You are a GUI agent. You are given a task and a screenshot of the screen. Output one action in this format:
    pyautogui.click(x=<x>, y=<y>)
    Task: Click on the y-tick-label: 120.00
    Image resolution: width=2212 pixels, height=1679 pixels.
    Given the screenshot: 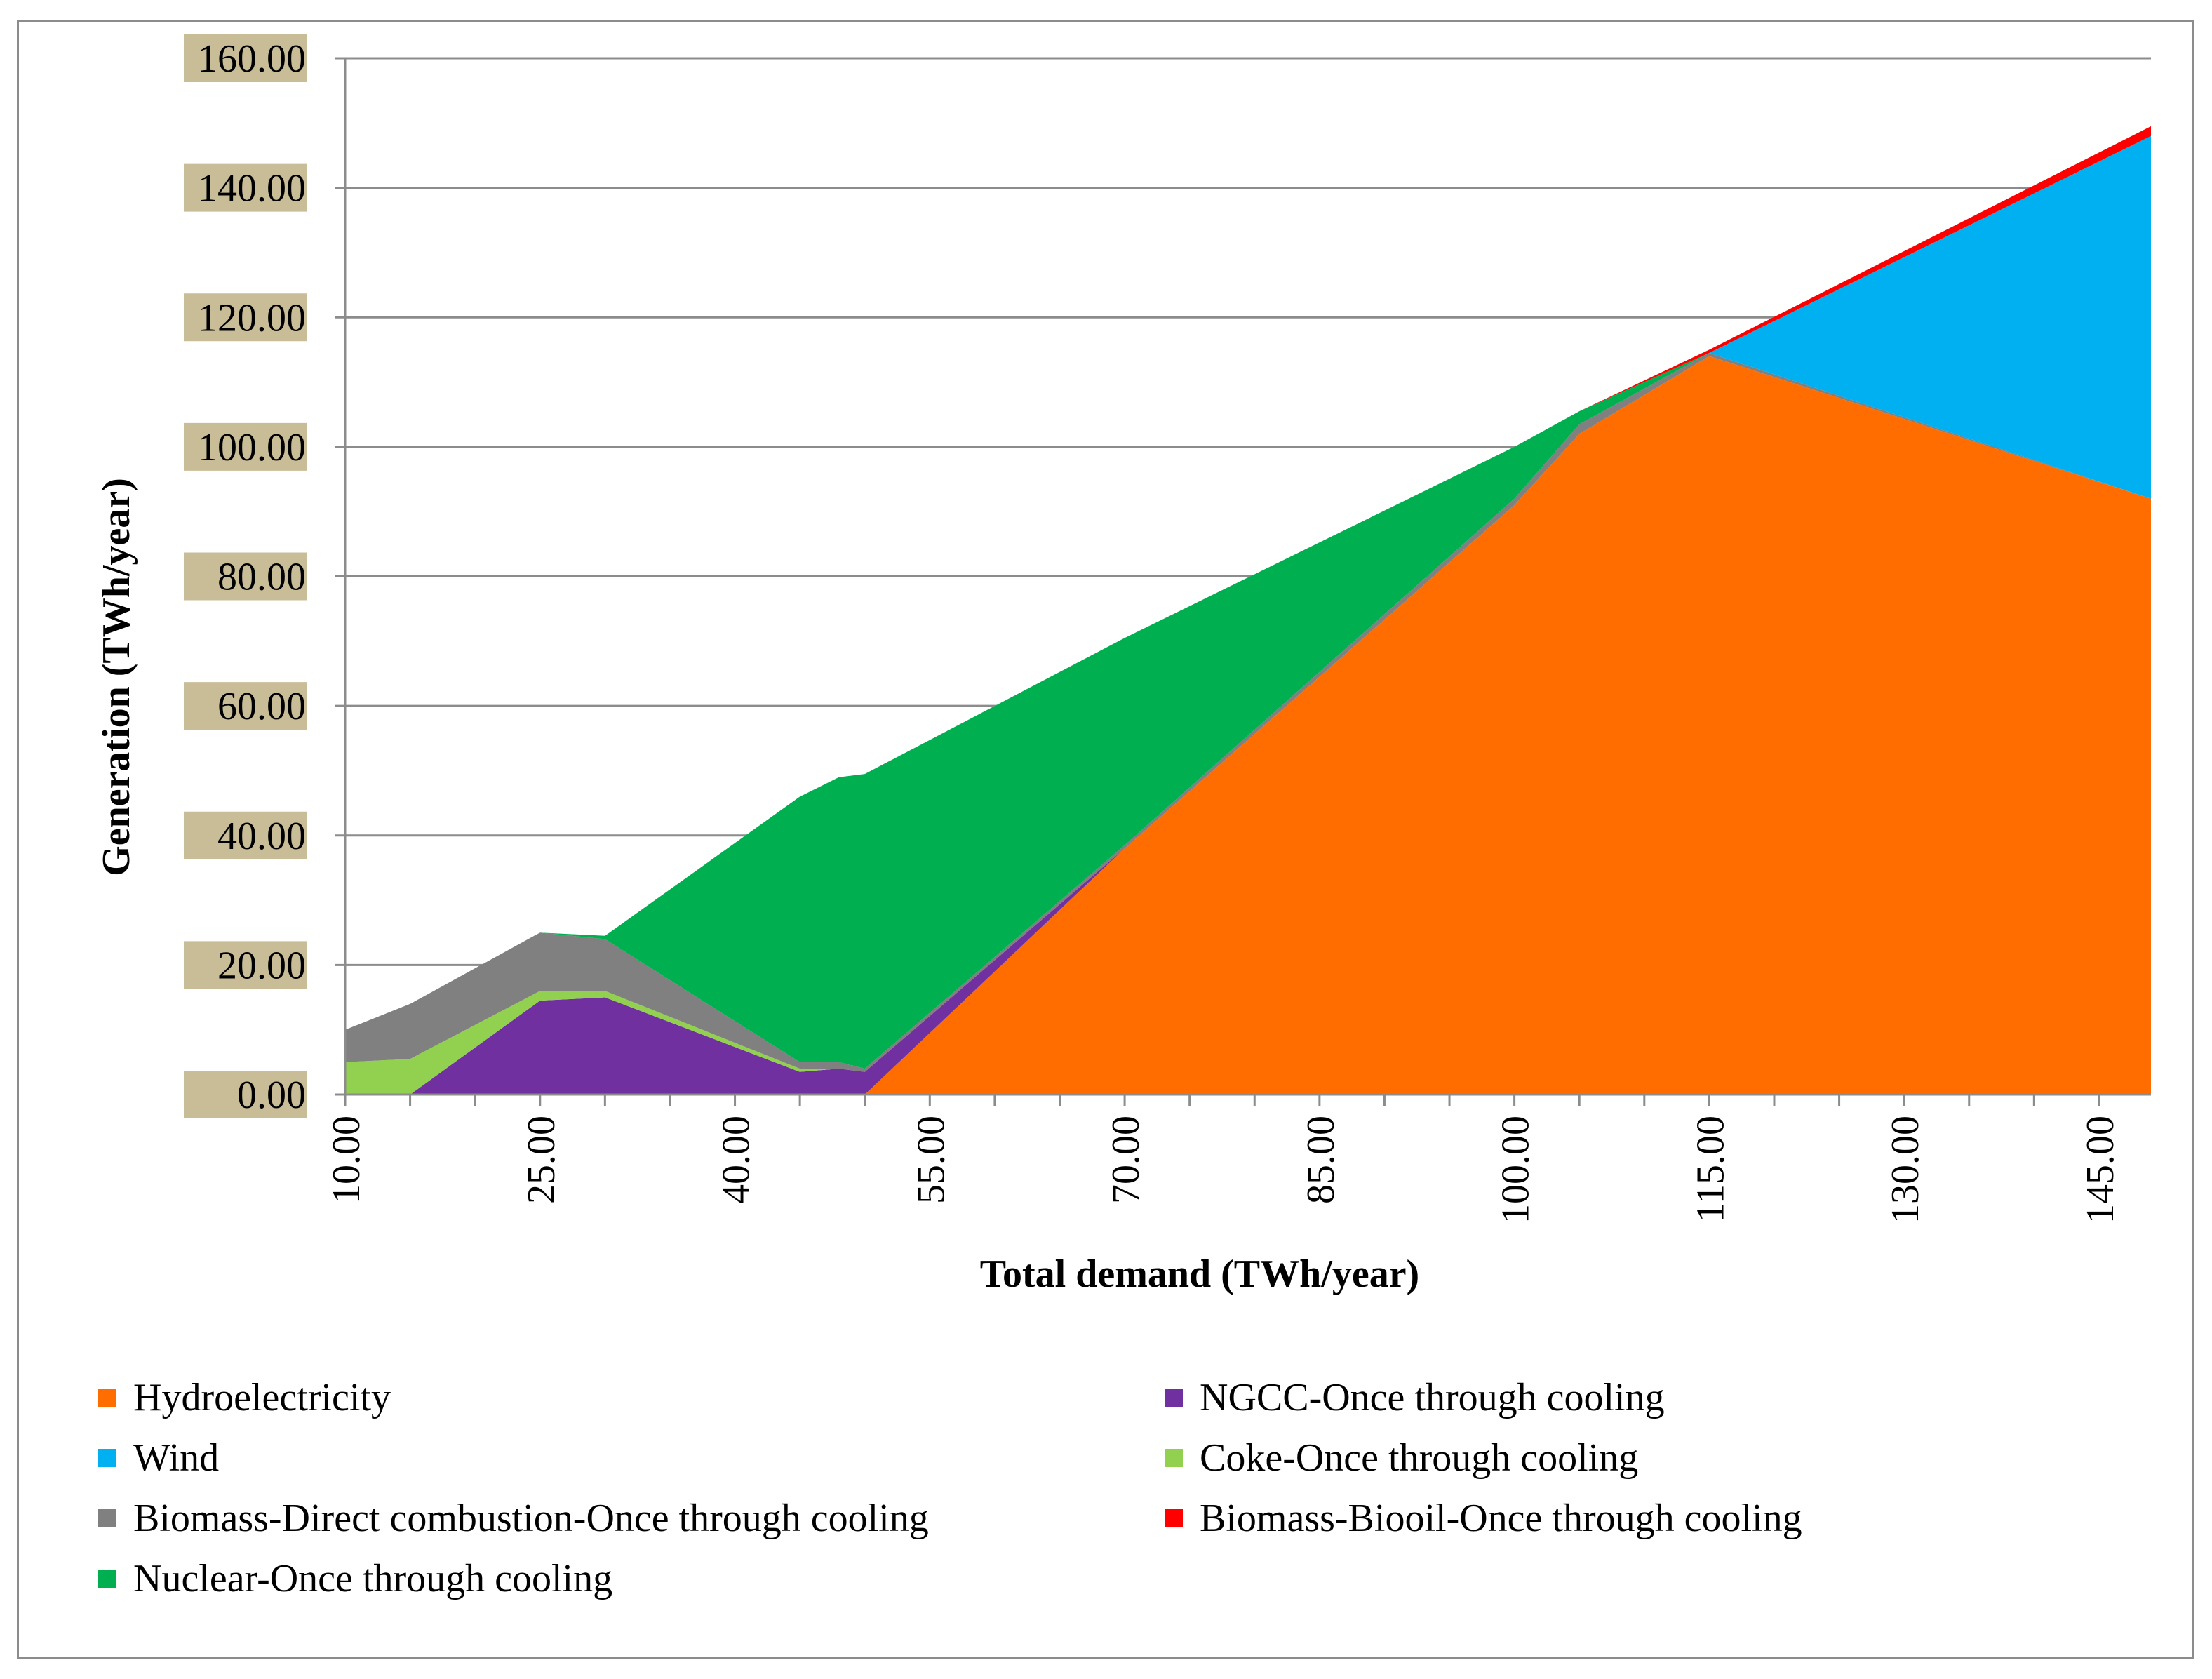 What is the action you would take?
    pyautogui.click(x=245, y=317)
    